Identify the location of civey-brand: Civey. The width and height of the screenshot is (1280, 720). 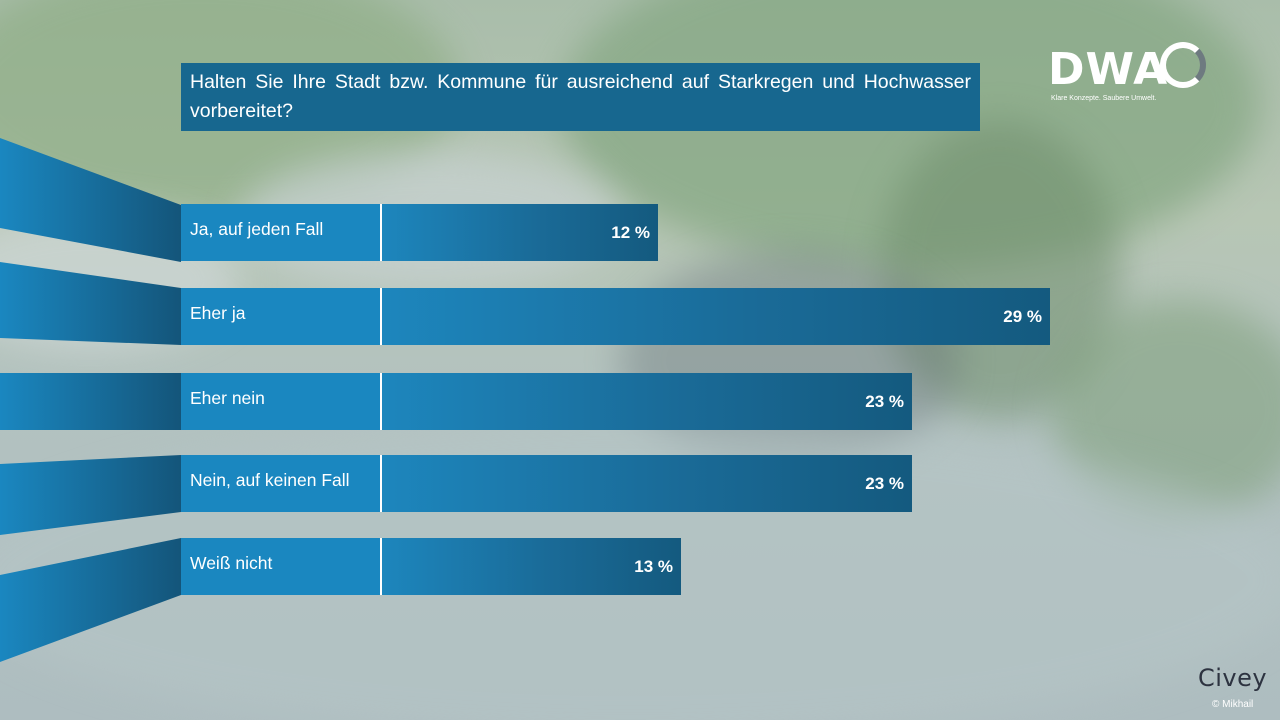
(1233, 678).